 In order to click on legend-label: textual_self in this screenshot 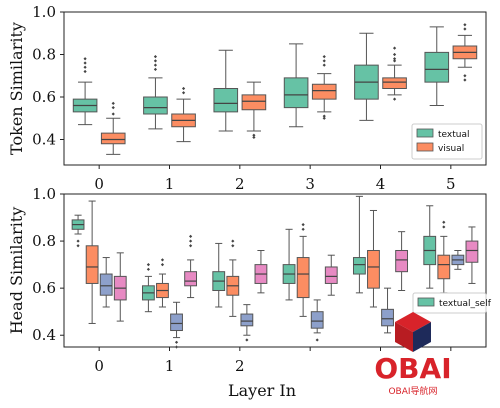, I will do `click(465, 304)`.